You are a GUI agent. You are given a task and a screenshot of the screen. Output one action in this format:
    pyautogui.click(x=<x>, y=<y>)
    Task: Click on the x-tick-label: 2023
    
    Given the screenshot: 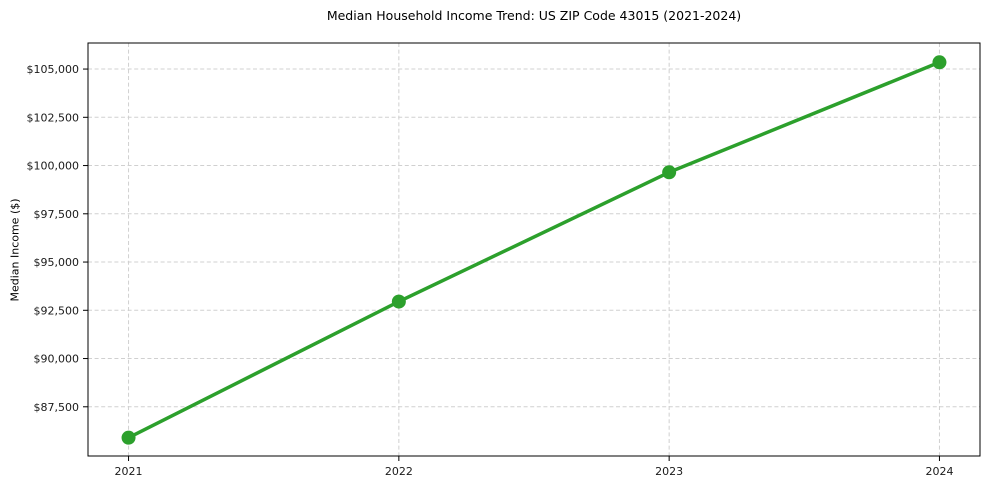 What is the action you would take?
    pyautogui.click(x=669, y=471)
    